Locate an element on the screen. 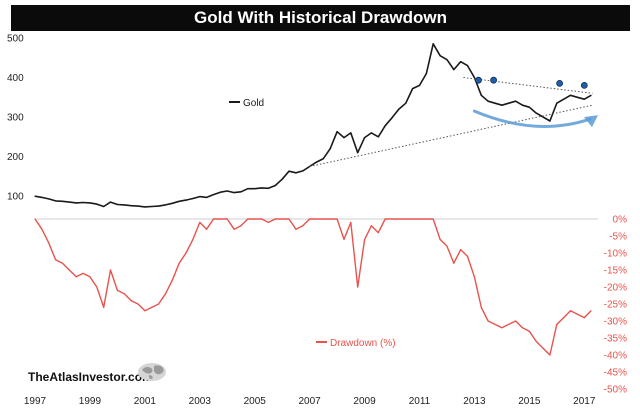  support-trendline is located at coordinates (451, 135).